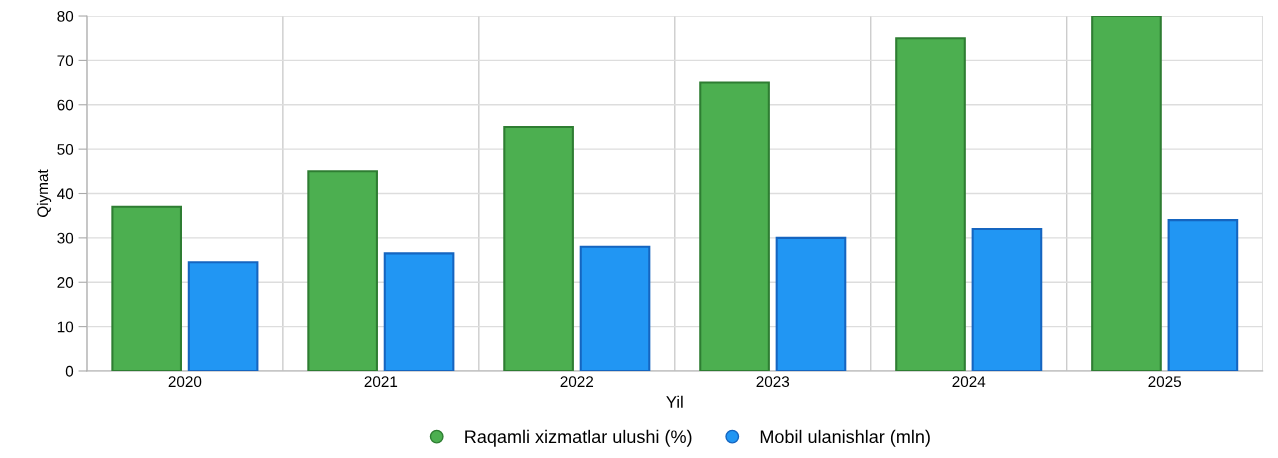 This screenshot has width=1278, height=458. What do you see at coordinates (69, 371) in the screenshot?
I see `y-tick-label: 0` at bounding box center [69, 371].